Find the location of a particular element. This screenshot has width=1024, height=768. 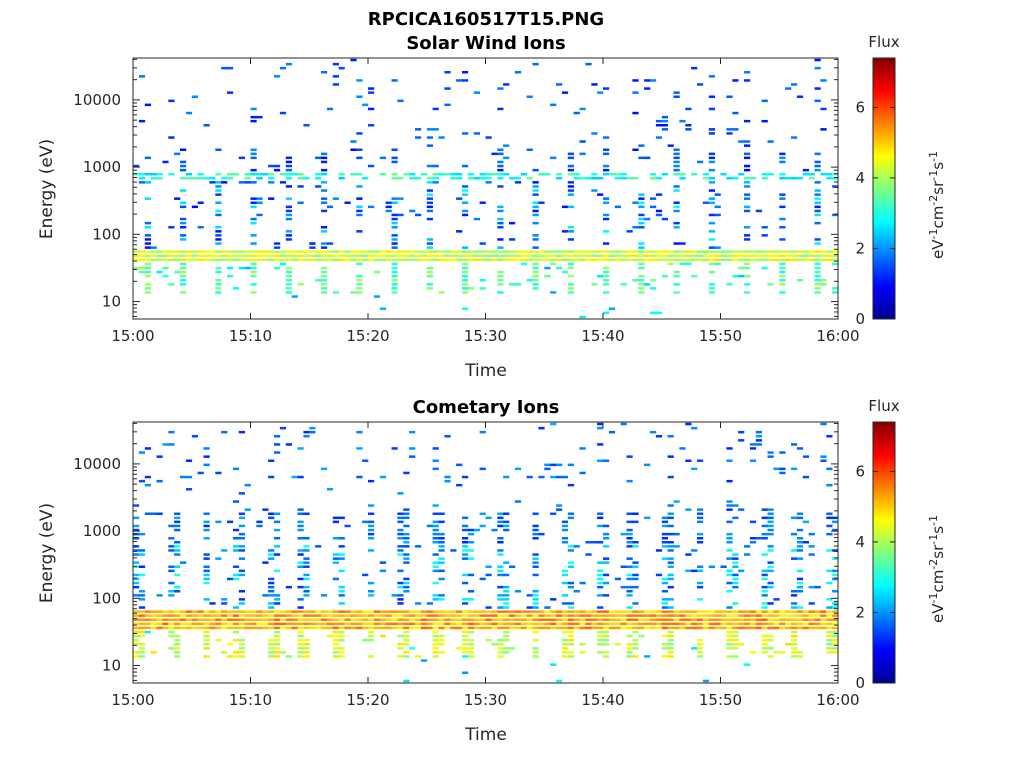

colorbar-tick-label: 6 is located at coordinates (860, 107).